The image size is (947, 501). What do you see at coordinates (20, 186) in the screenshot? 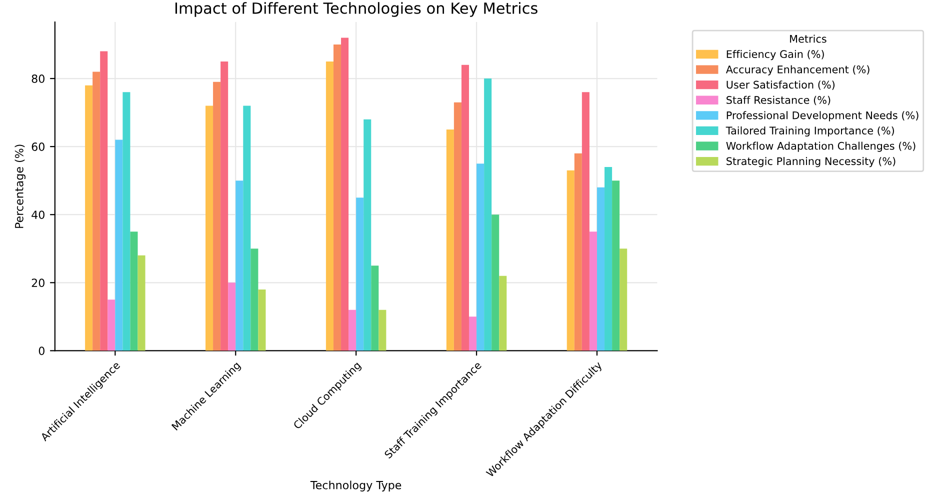
I see `y-axis-title: Percentage (%)` at bounding box center [20, 186].